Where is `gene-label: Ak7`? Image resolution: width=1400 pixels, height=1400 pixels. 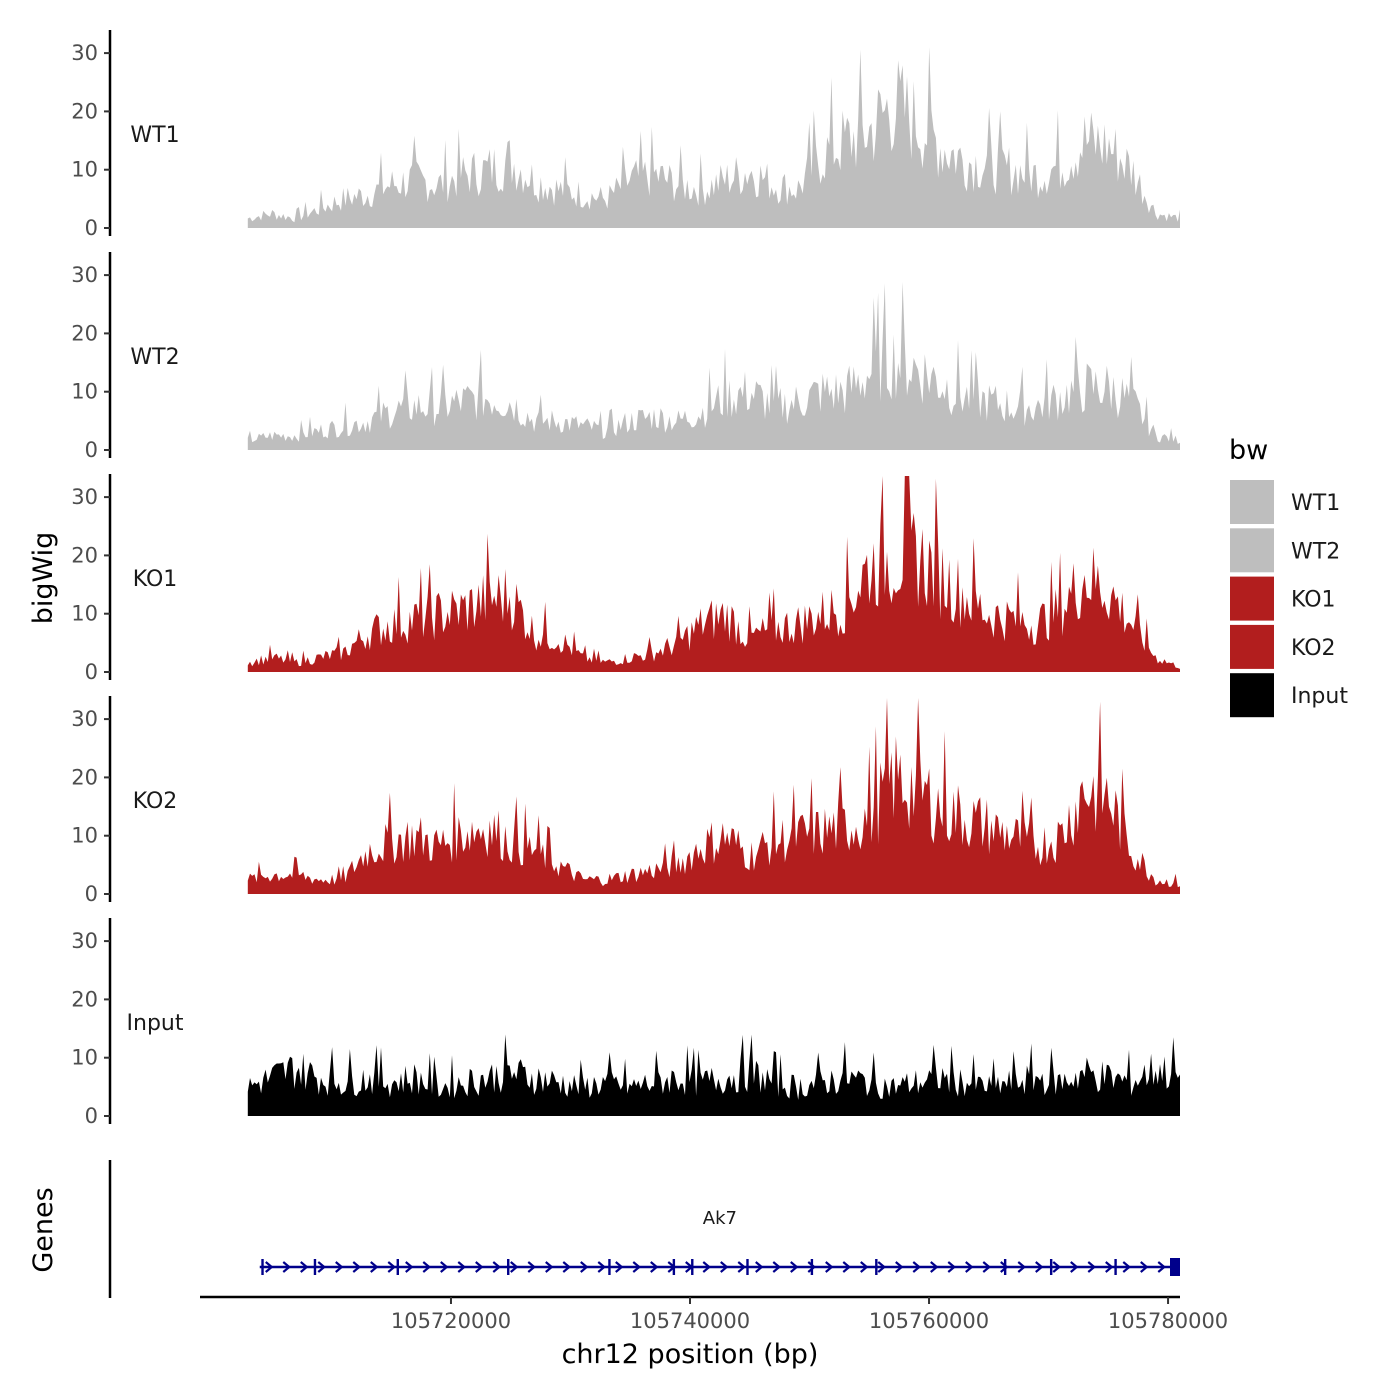
gene-label: Ak7 is located at coordinates (720, 1218).